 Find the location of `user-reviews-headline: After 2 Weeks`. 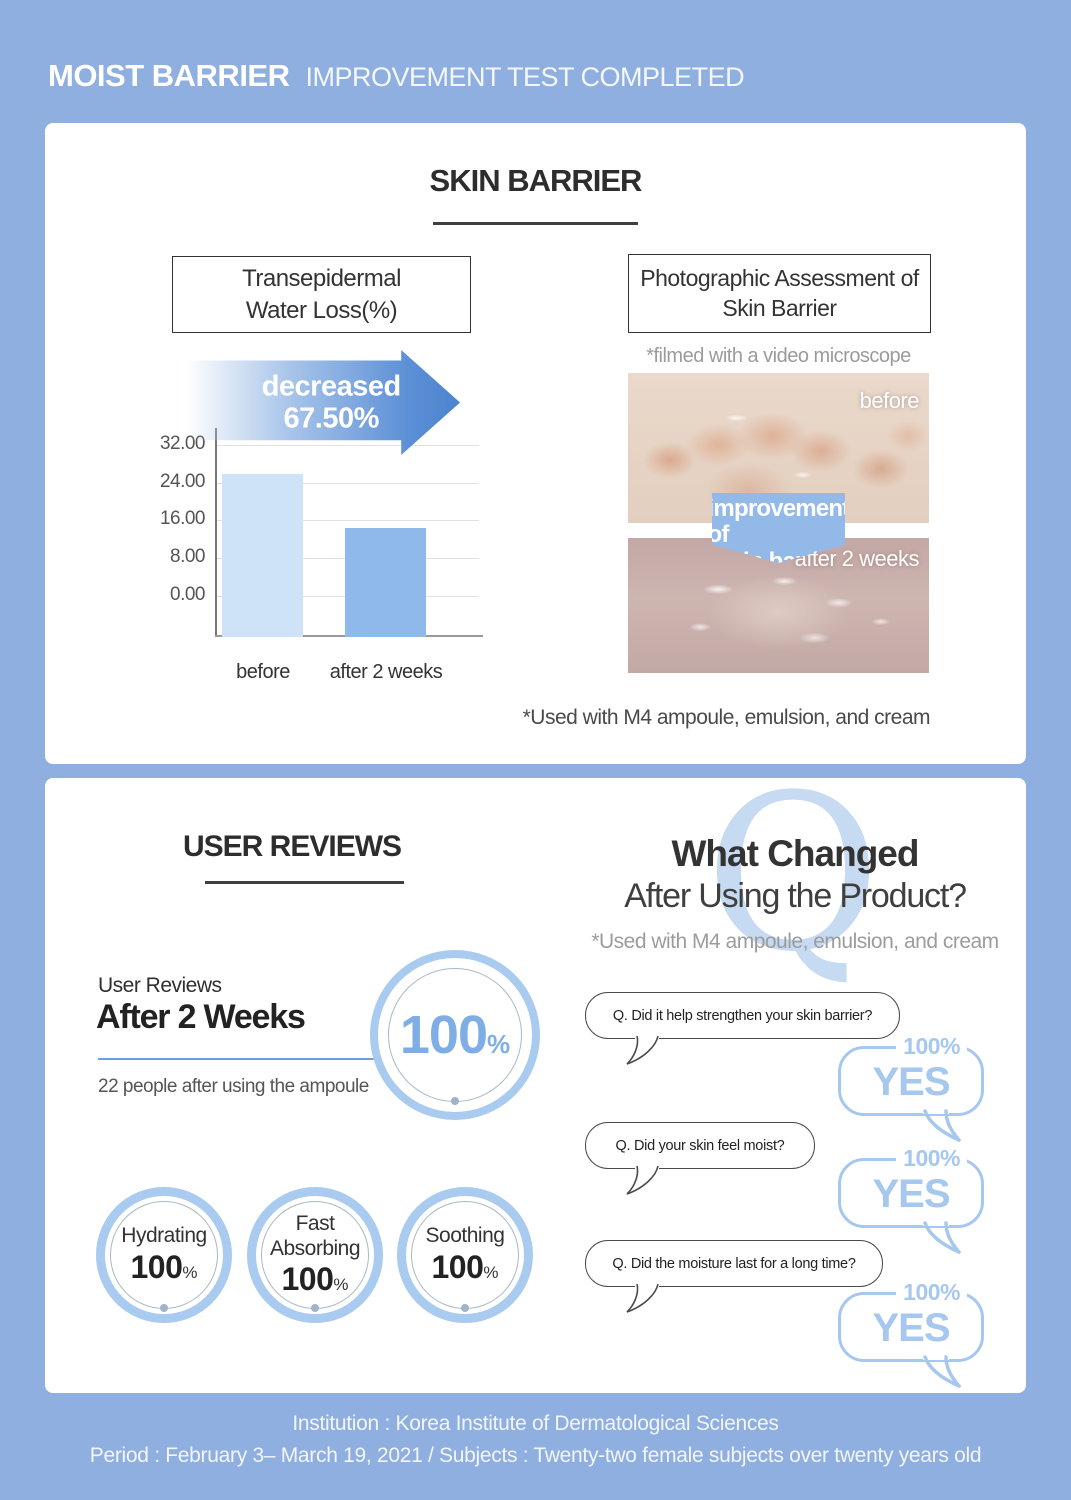

user-reviews-headline: After 2 Weeks is located at coordinates (201, 1017).